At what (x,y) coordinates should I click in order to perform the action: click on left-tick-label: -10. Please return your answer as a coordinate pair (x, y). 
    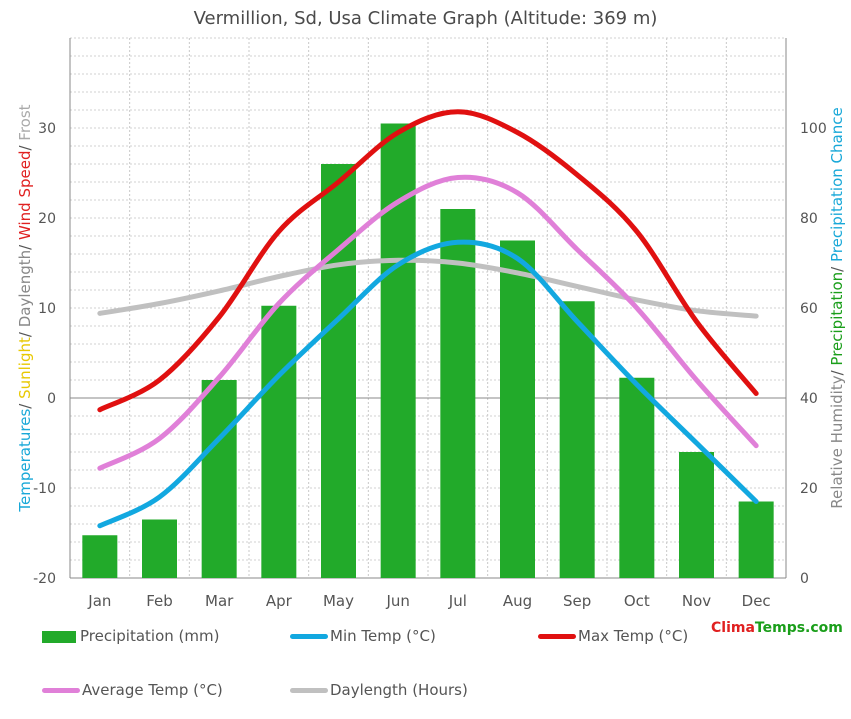
    Looking at the image, I should click on (44, 489).